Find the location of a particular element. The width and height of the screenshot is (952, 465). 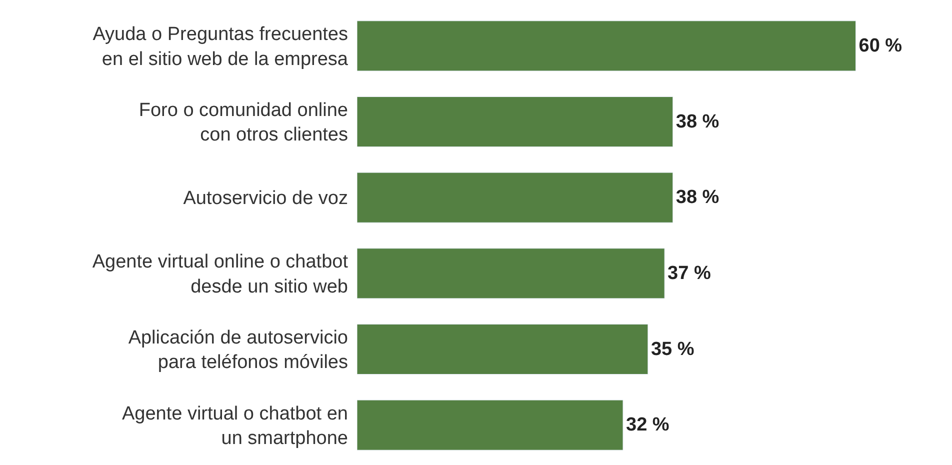

data-label: 37 % is located at coordinates (689, 273).